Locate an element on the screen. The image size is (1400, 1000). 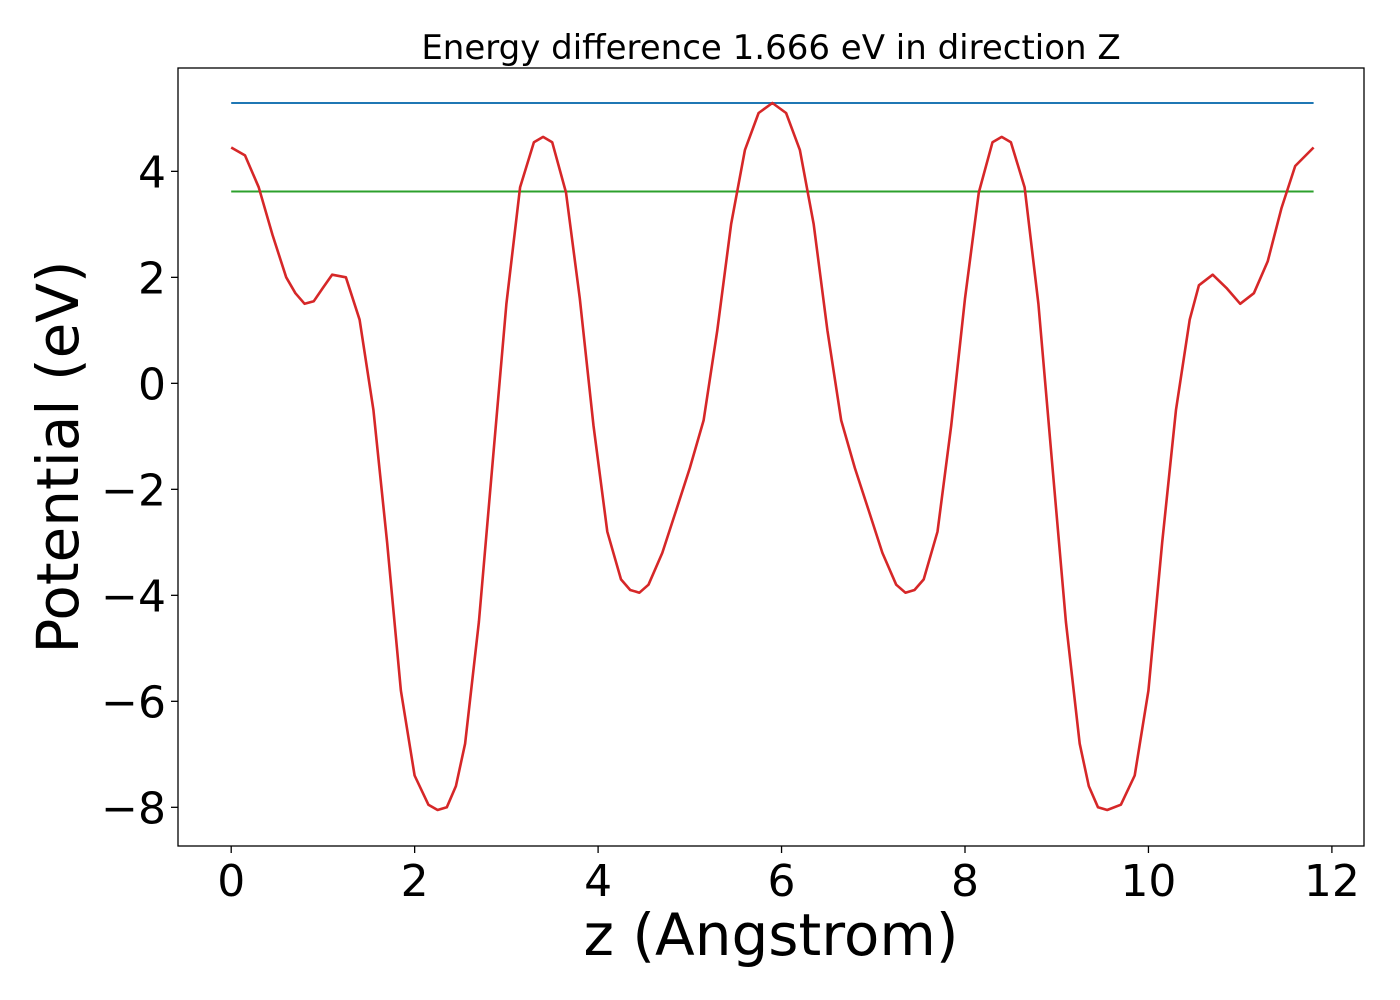
y-tick-label: 0 is located at coordinates (152, 384).